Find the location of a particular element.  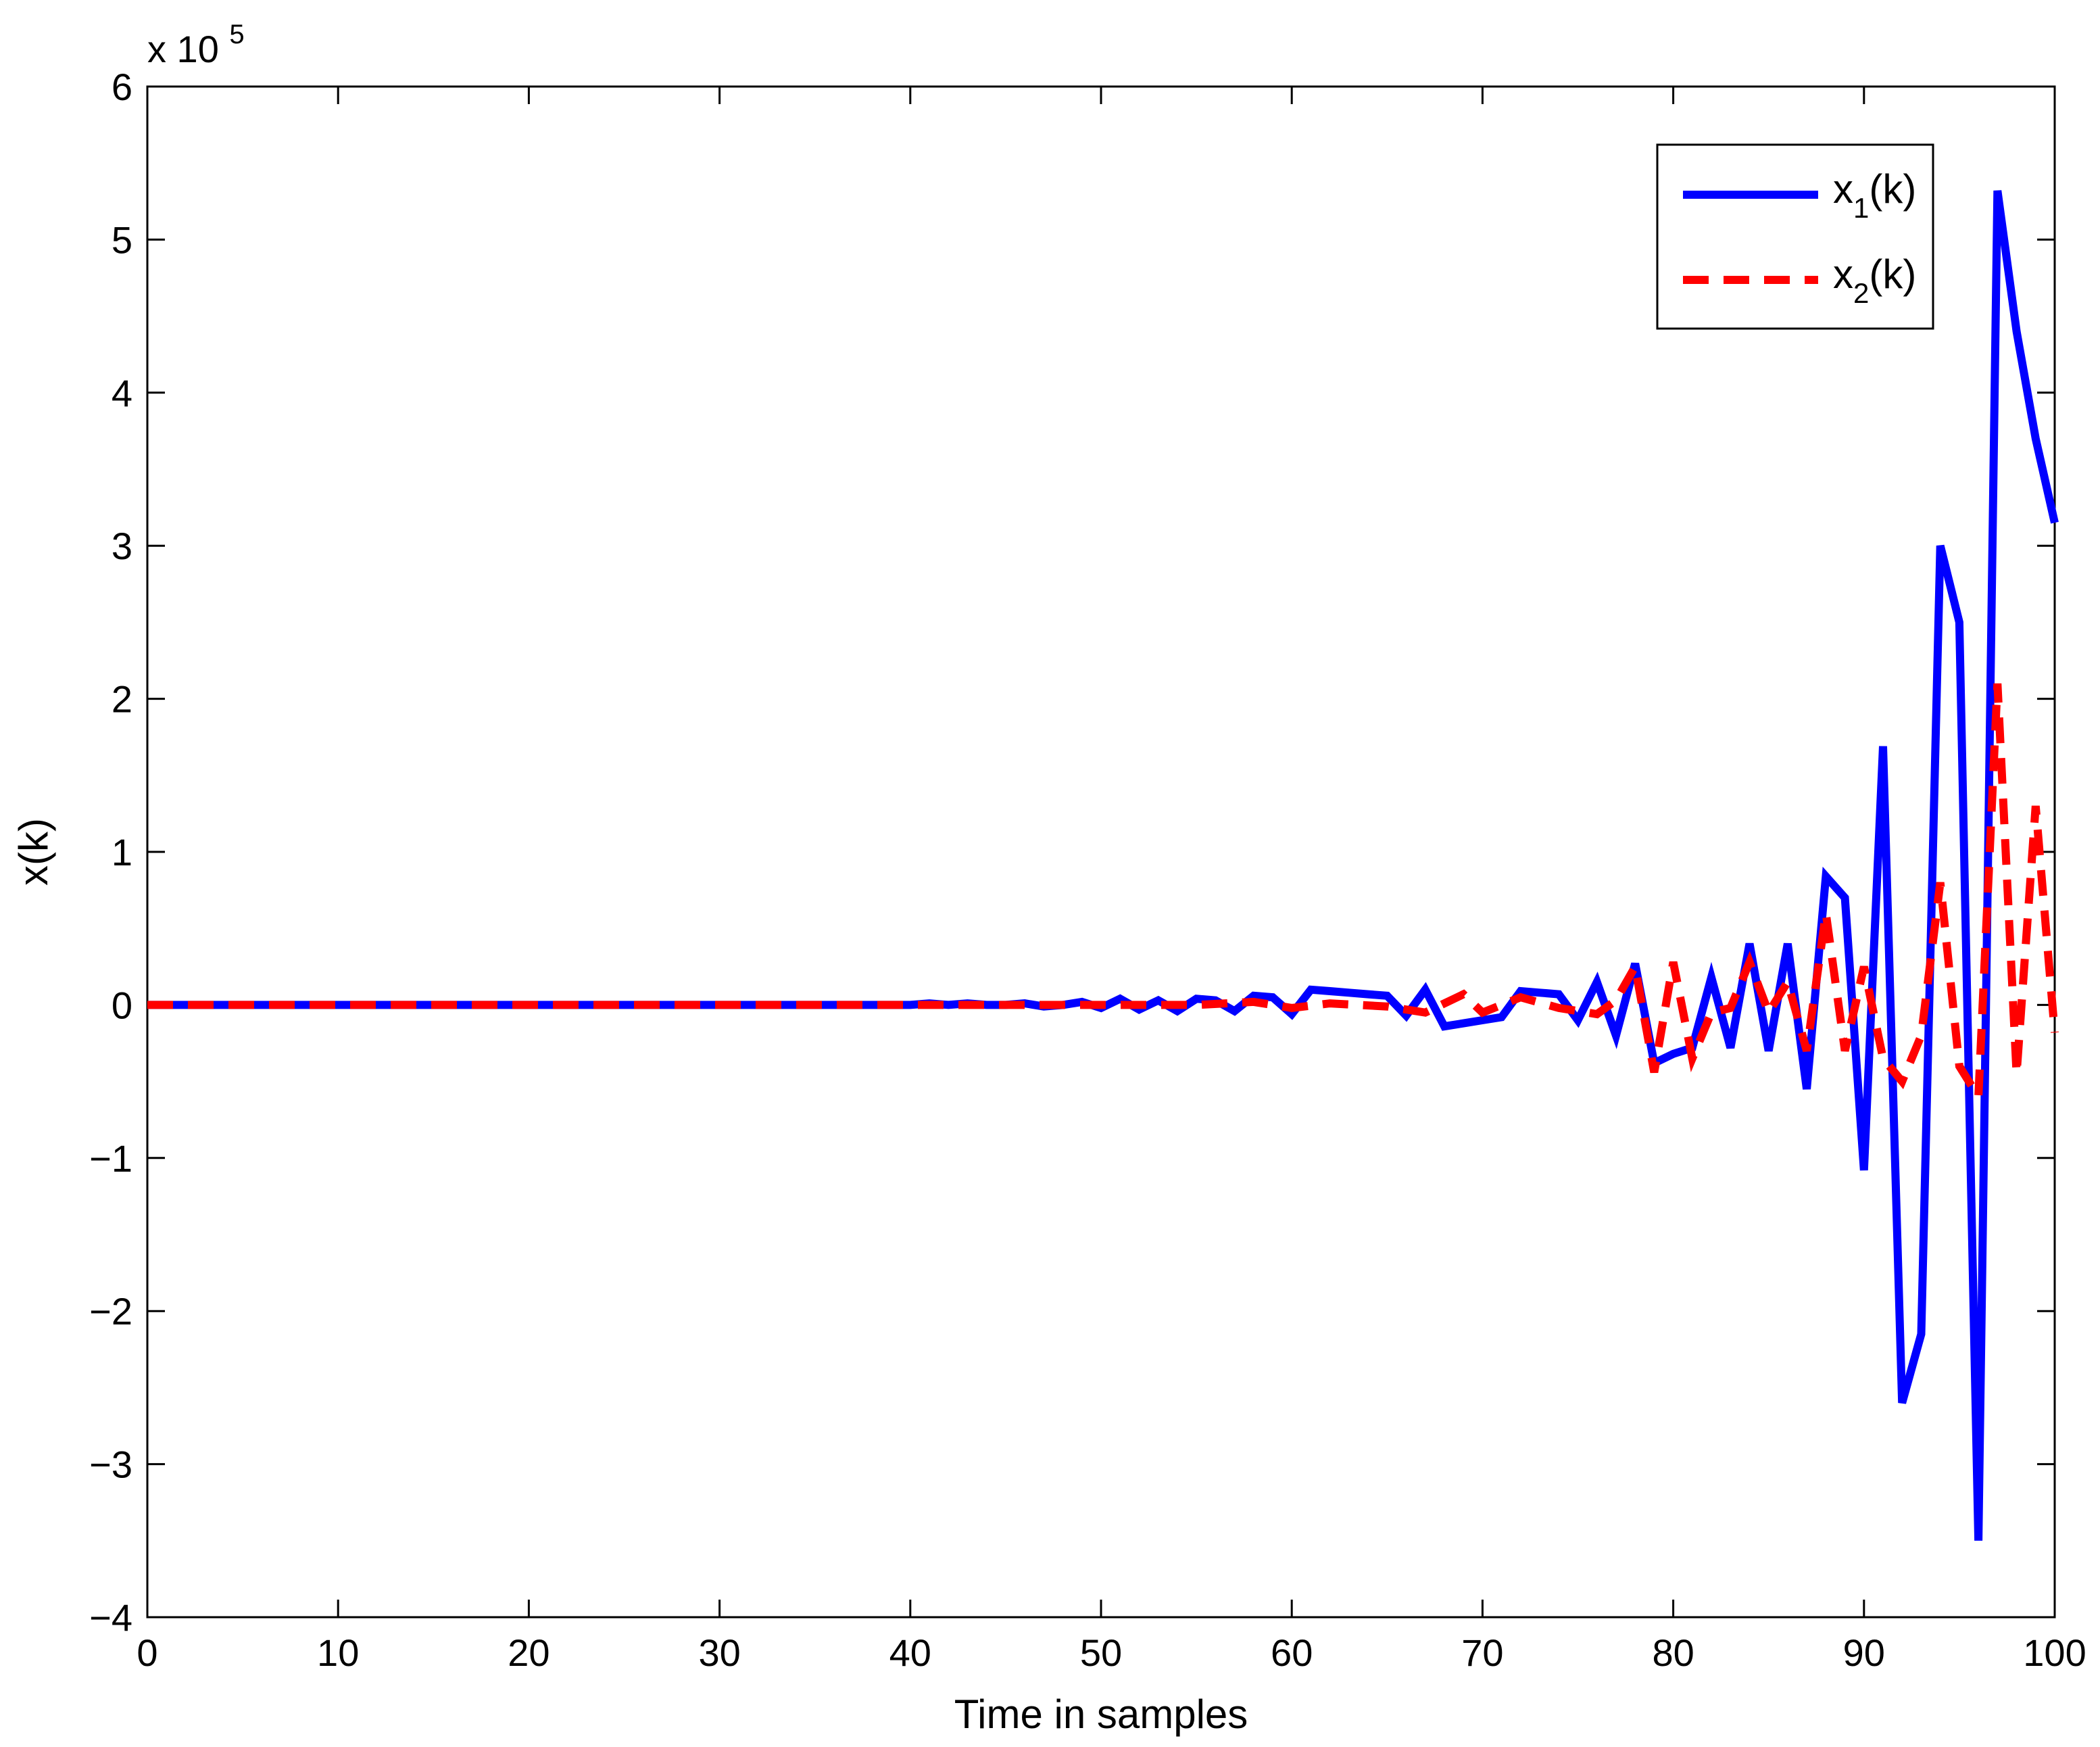

legend-box is located at coordinates (1795, 237).